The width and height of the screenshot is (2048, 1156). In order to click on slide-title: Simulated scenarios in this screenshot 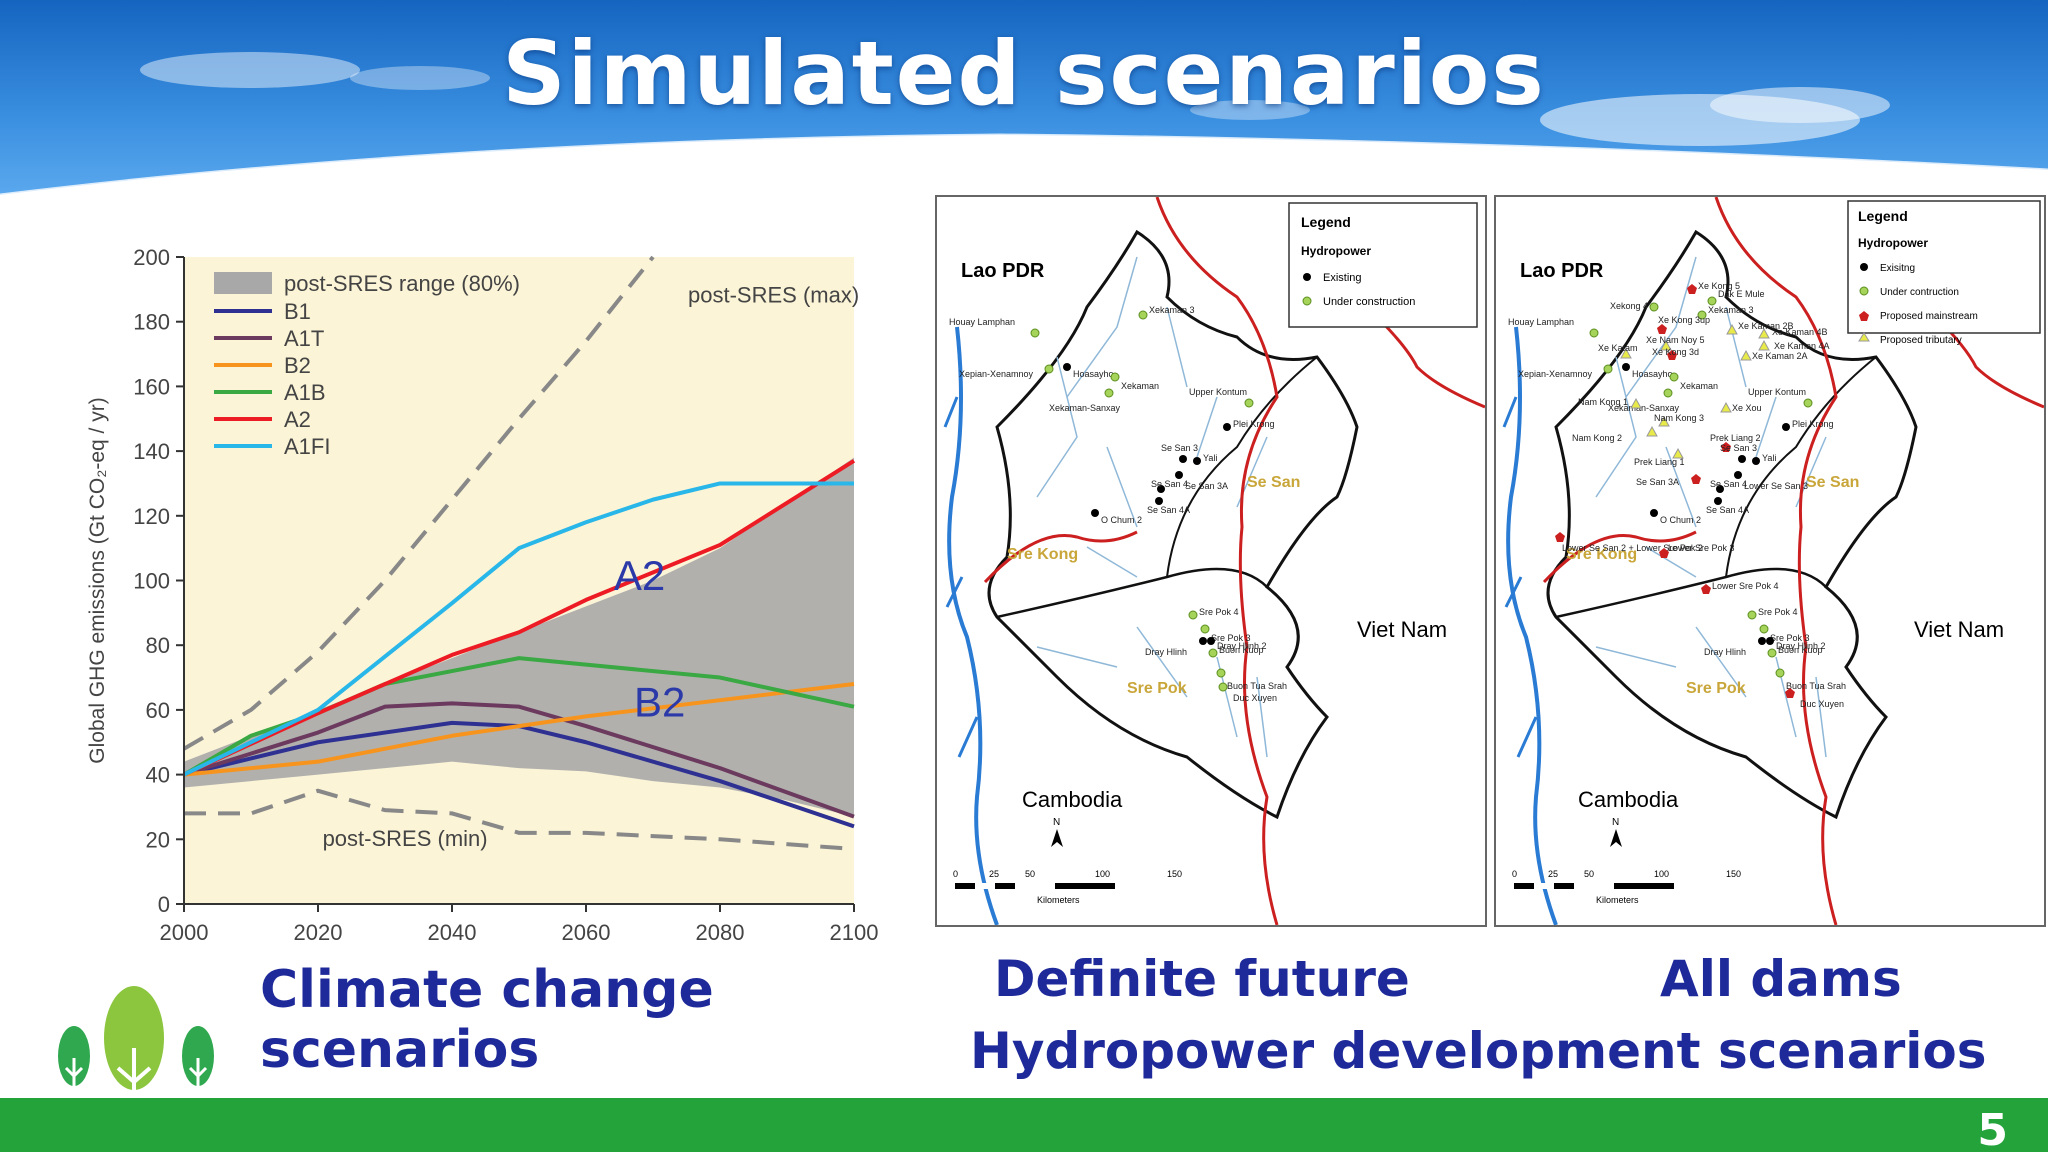, I will do `click(1024, 73)`.